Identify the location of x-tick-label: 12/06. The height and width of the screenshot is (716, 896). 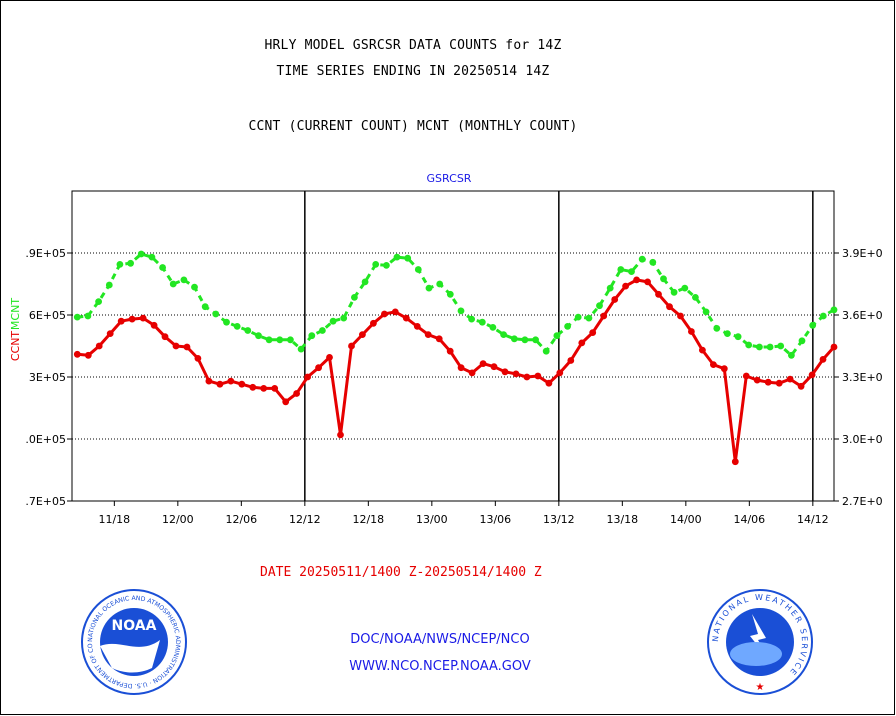
(241, 519).